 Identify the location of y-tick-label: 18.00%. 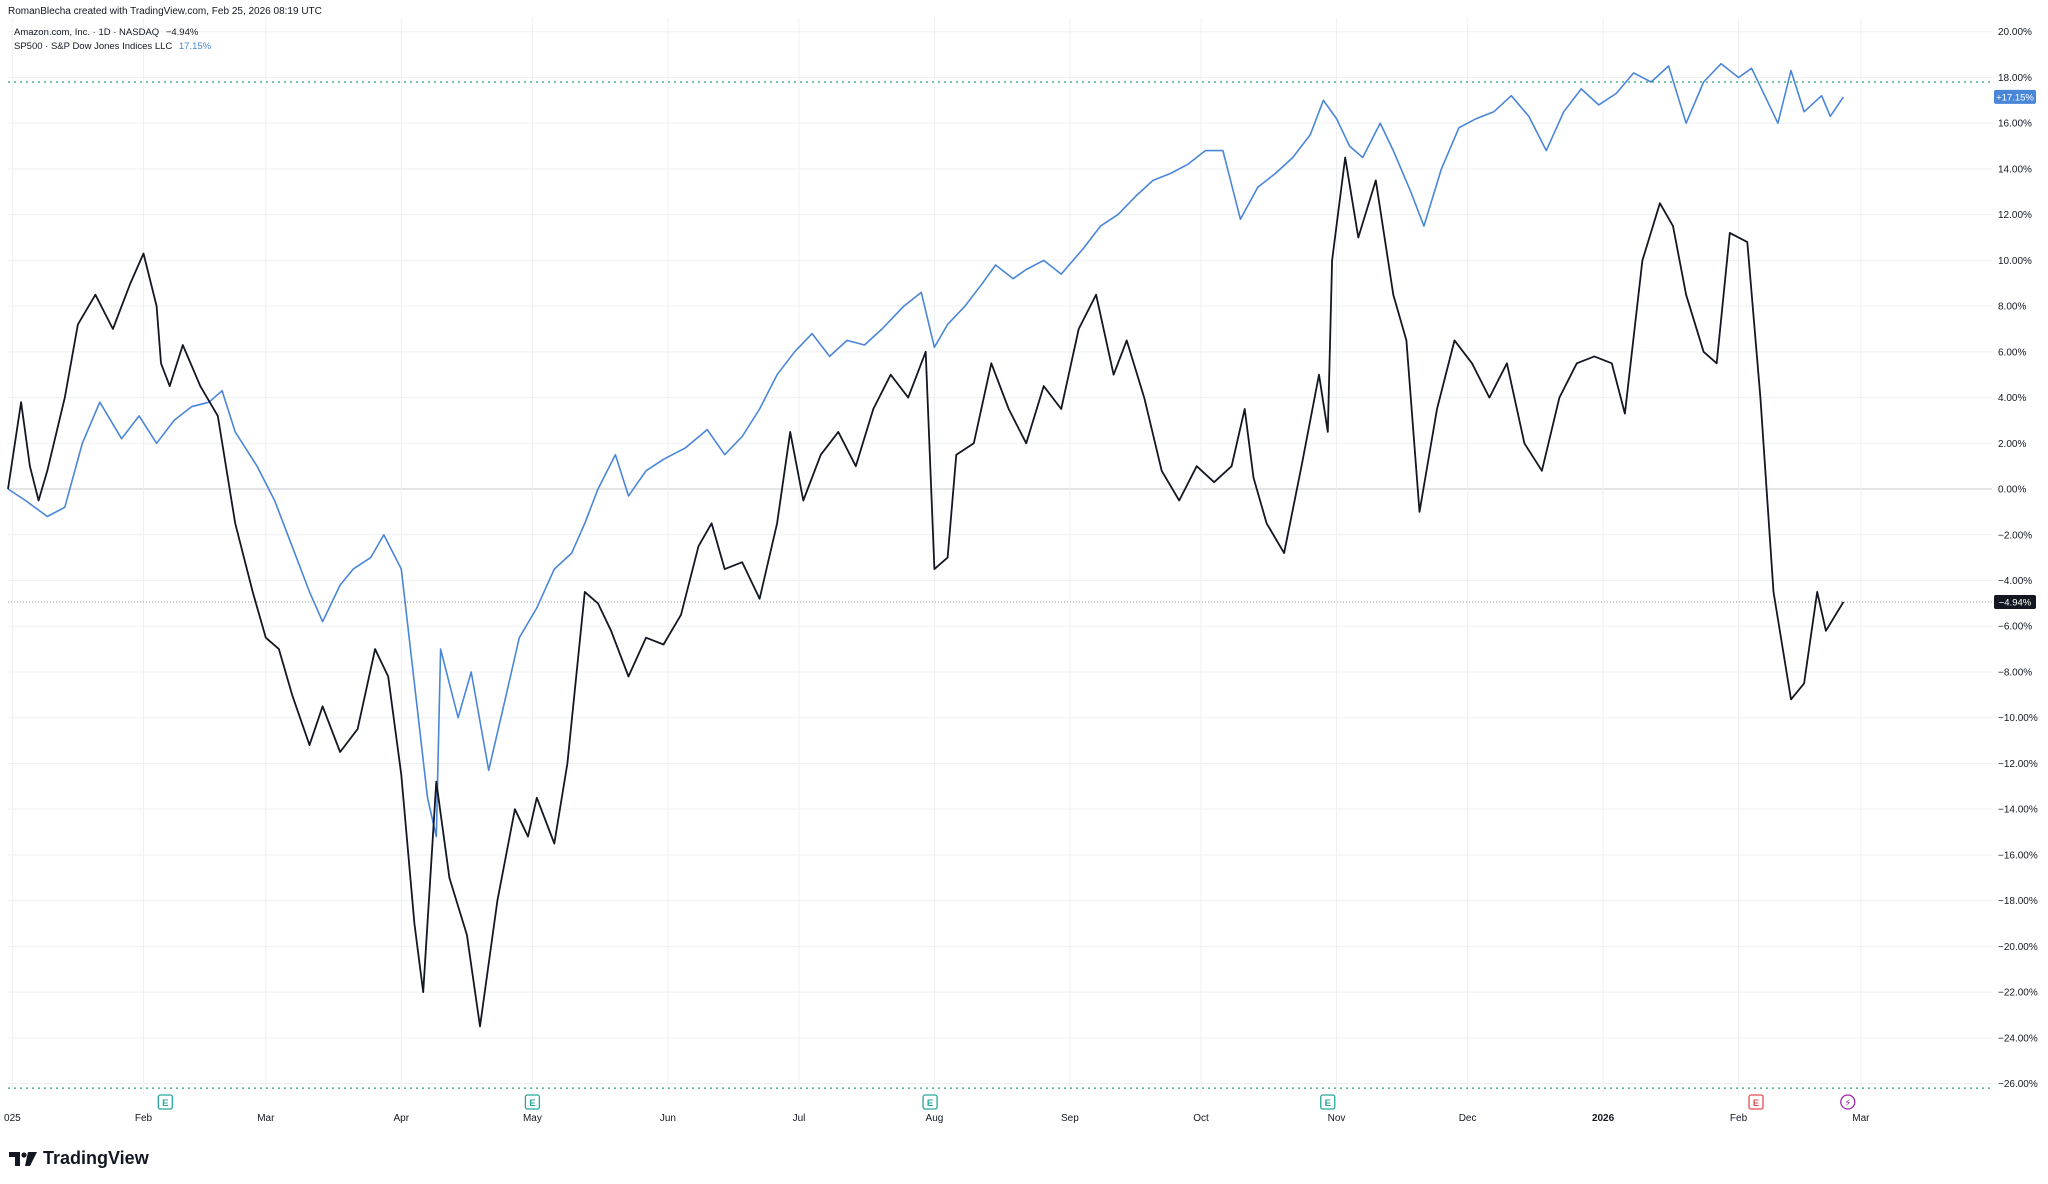
(2015, 78).